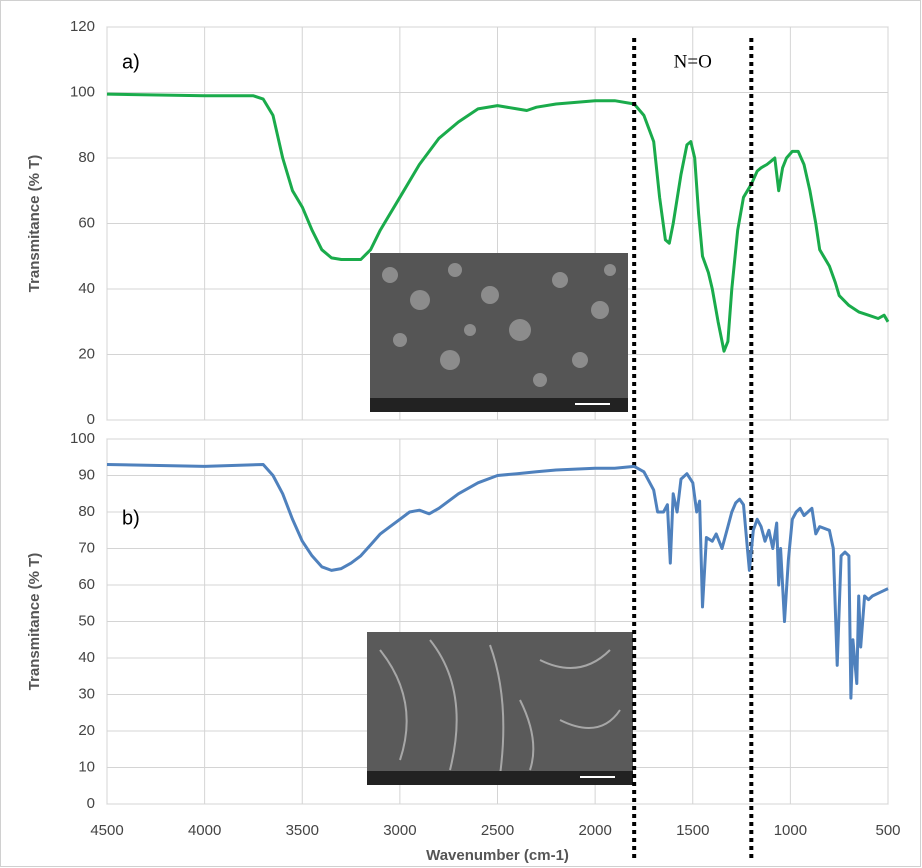 This screenshot has height=868, width=922. What do you see at coordinates (302, 830) in the screenshot?
I see `x-tick-label: 3500` at bounding box center [302, 830].